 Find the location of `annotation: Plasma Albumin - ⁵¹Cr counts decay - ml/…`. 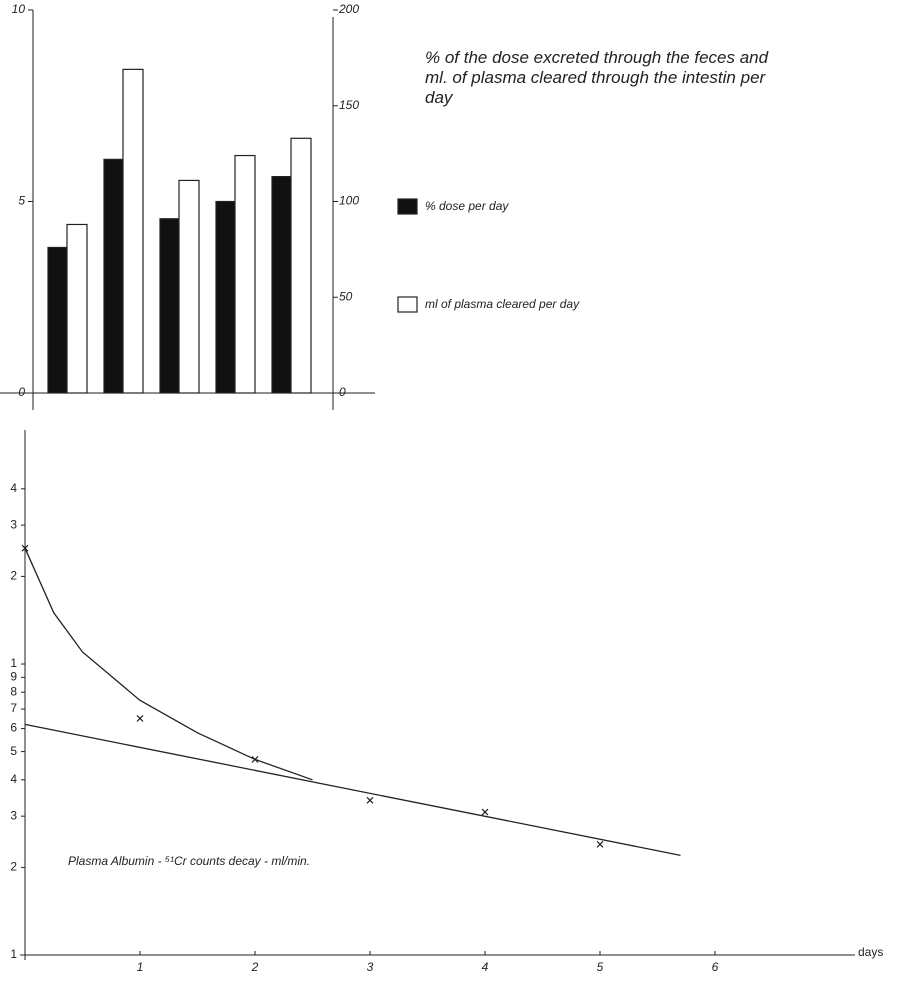

annotation: Plasma Albumin - ⁵¹Cr counts decay - ml/… is located at coordinates (189, 861).